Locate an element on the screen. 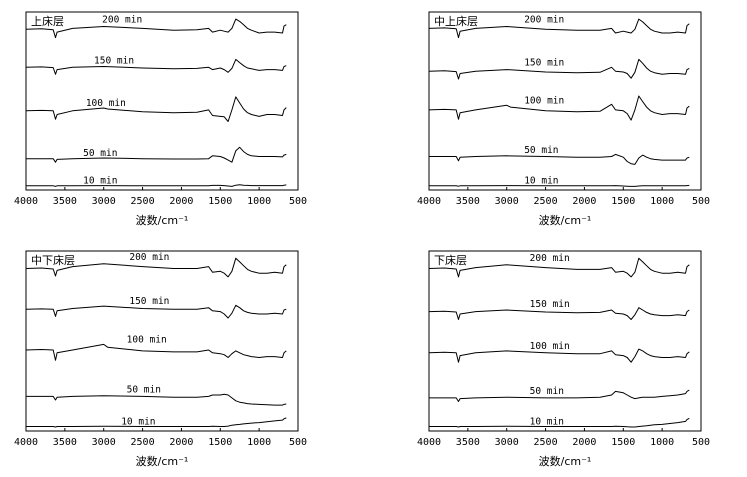 This screenshot has width=747, height=477. panel-title: 中上床层 is located at coordinates (456, 21).